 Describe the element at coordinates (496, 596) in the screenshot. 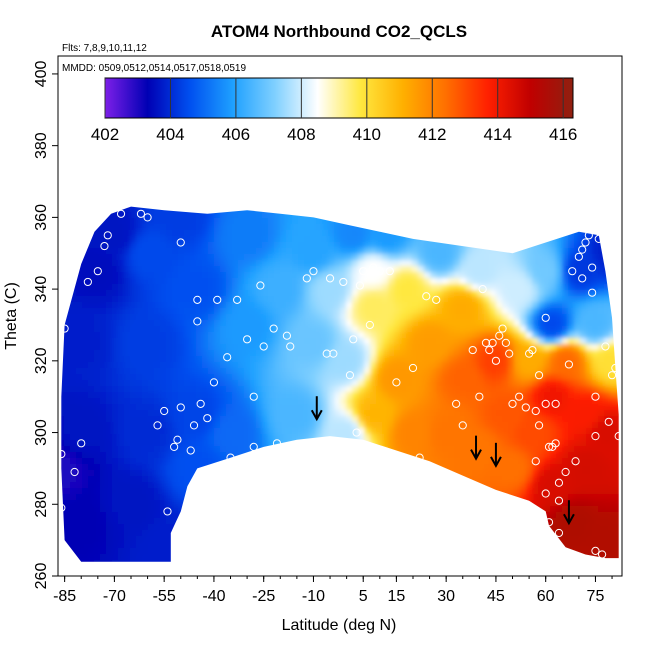

I see `x-tick-label: 45` at that location.